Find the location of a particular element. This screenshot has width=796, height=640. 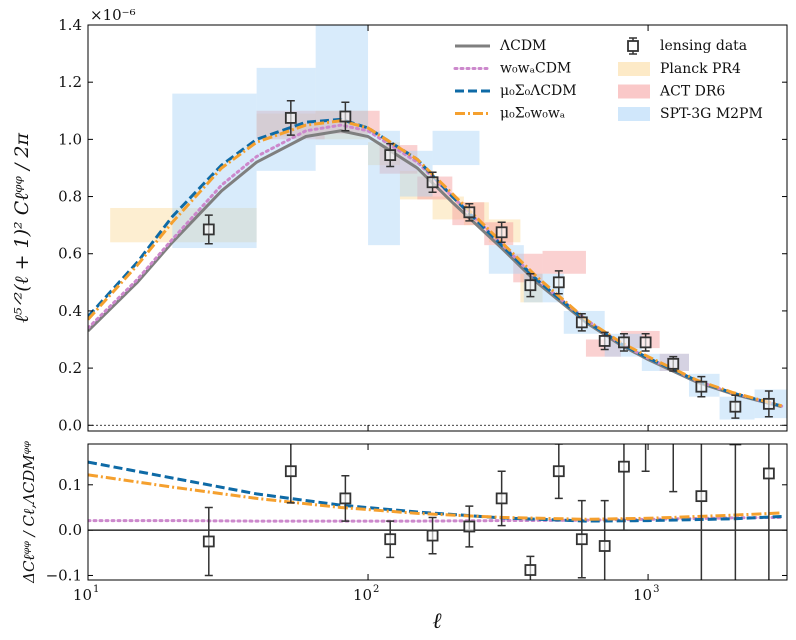

y-axis-label: ℓ⁵ᐟ²(ℓ + 1)² Cℓᵠᵠ / 2π is located at coordinates (22, 228).